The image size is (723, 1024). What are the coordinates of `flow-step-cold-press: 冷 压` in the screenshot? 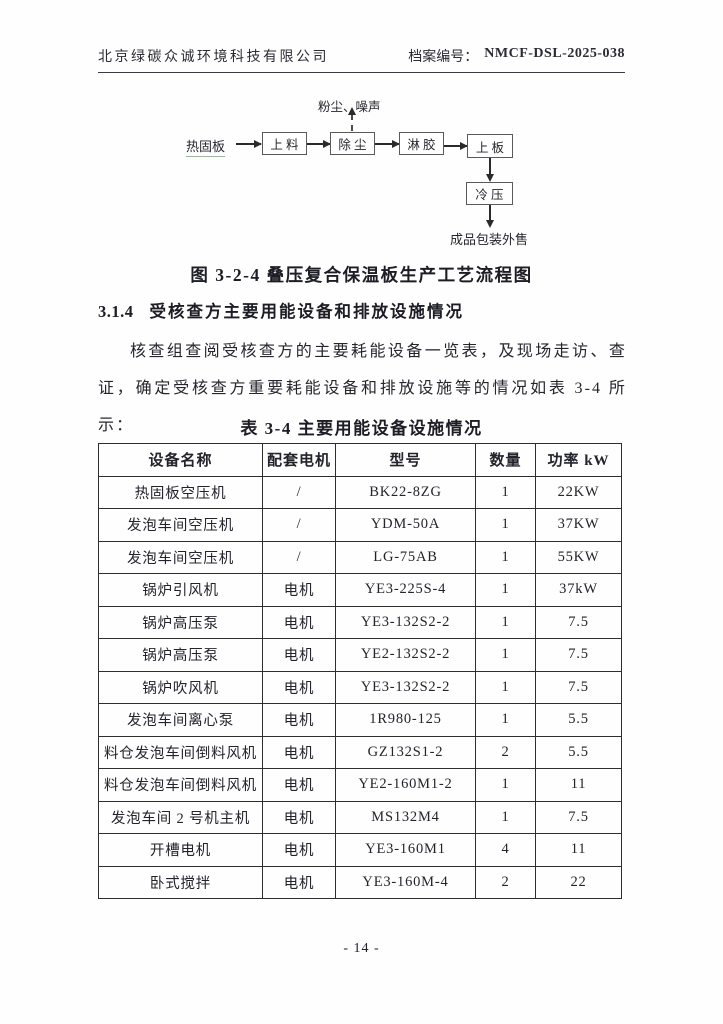 It's located at (489, 193).